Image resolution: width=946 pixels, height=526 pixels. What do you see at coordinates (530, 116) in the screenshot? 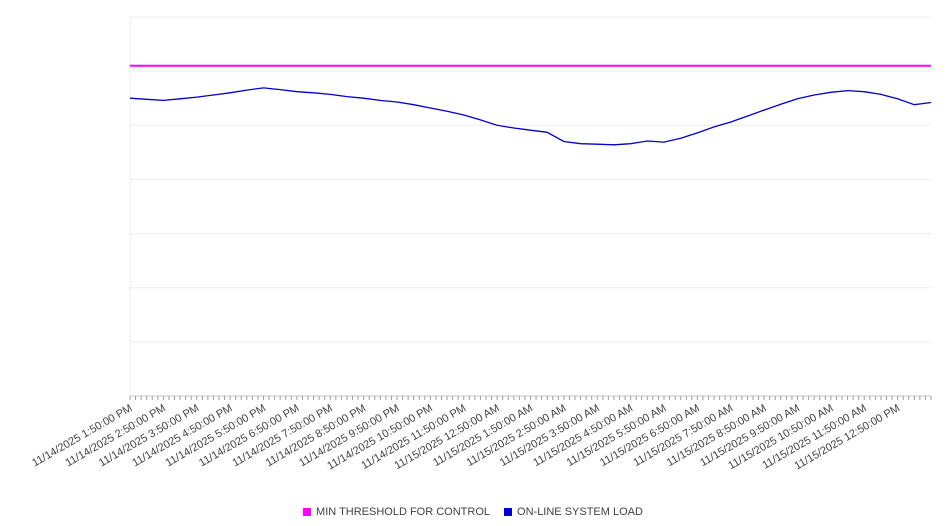
I see `system-load-line` at bounding box center [530, 116].